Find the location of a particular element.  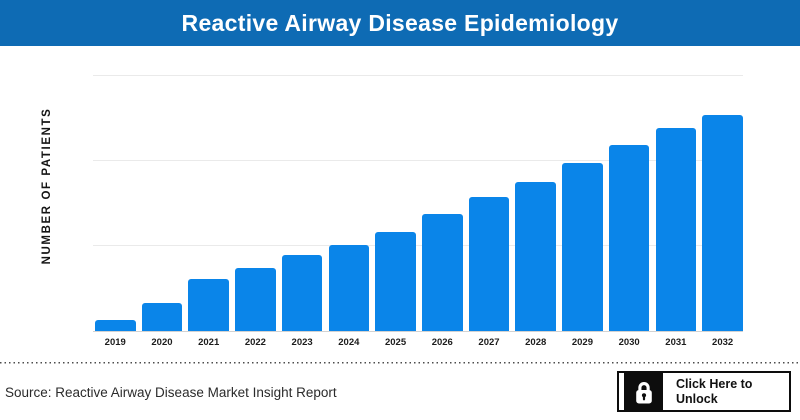

y-axis-title: NUMBER OF PATIENTS is located at coordinates (47, 186).